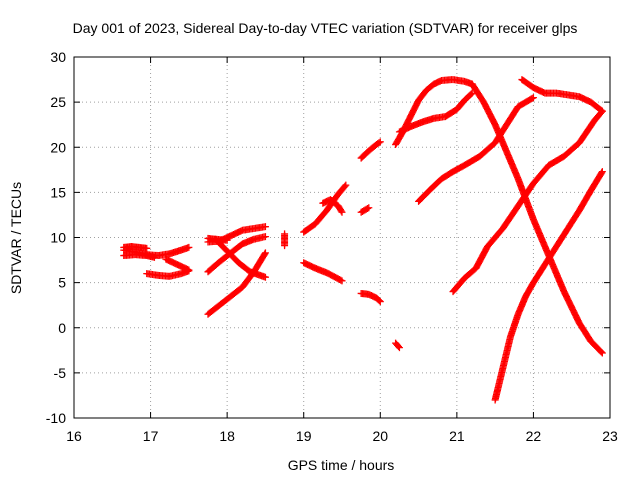 The image size is (640, 480). What do you see at coordinates (58, 192) in the screenshot?
I see `y-tick-label: 15` at bounding box center [58, 192].